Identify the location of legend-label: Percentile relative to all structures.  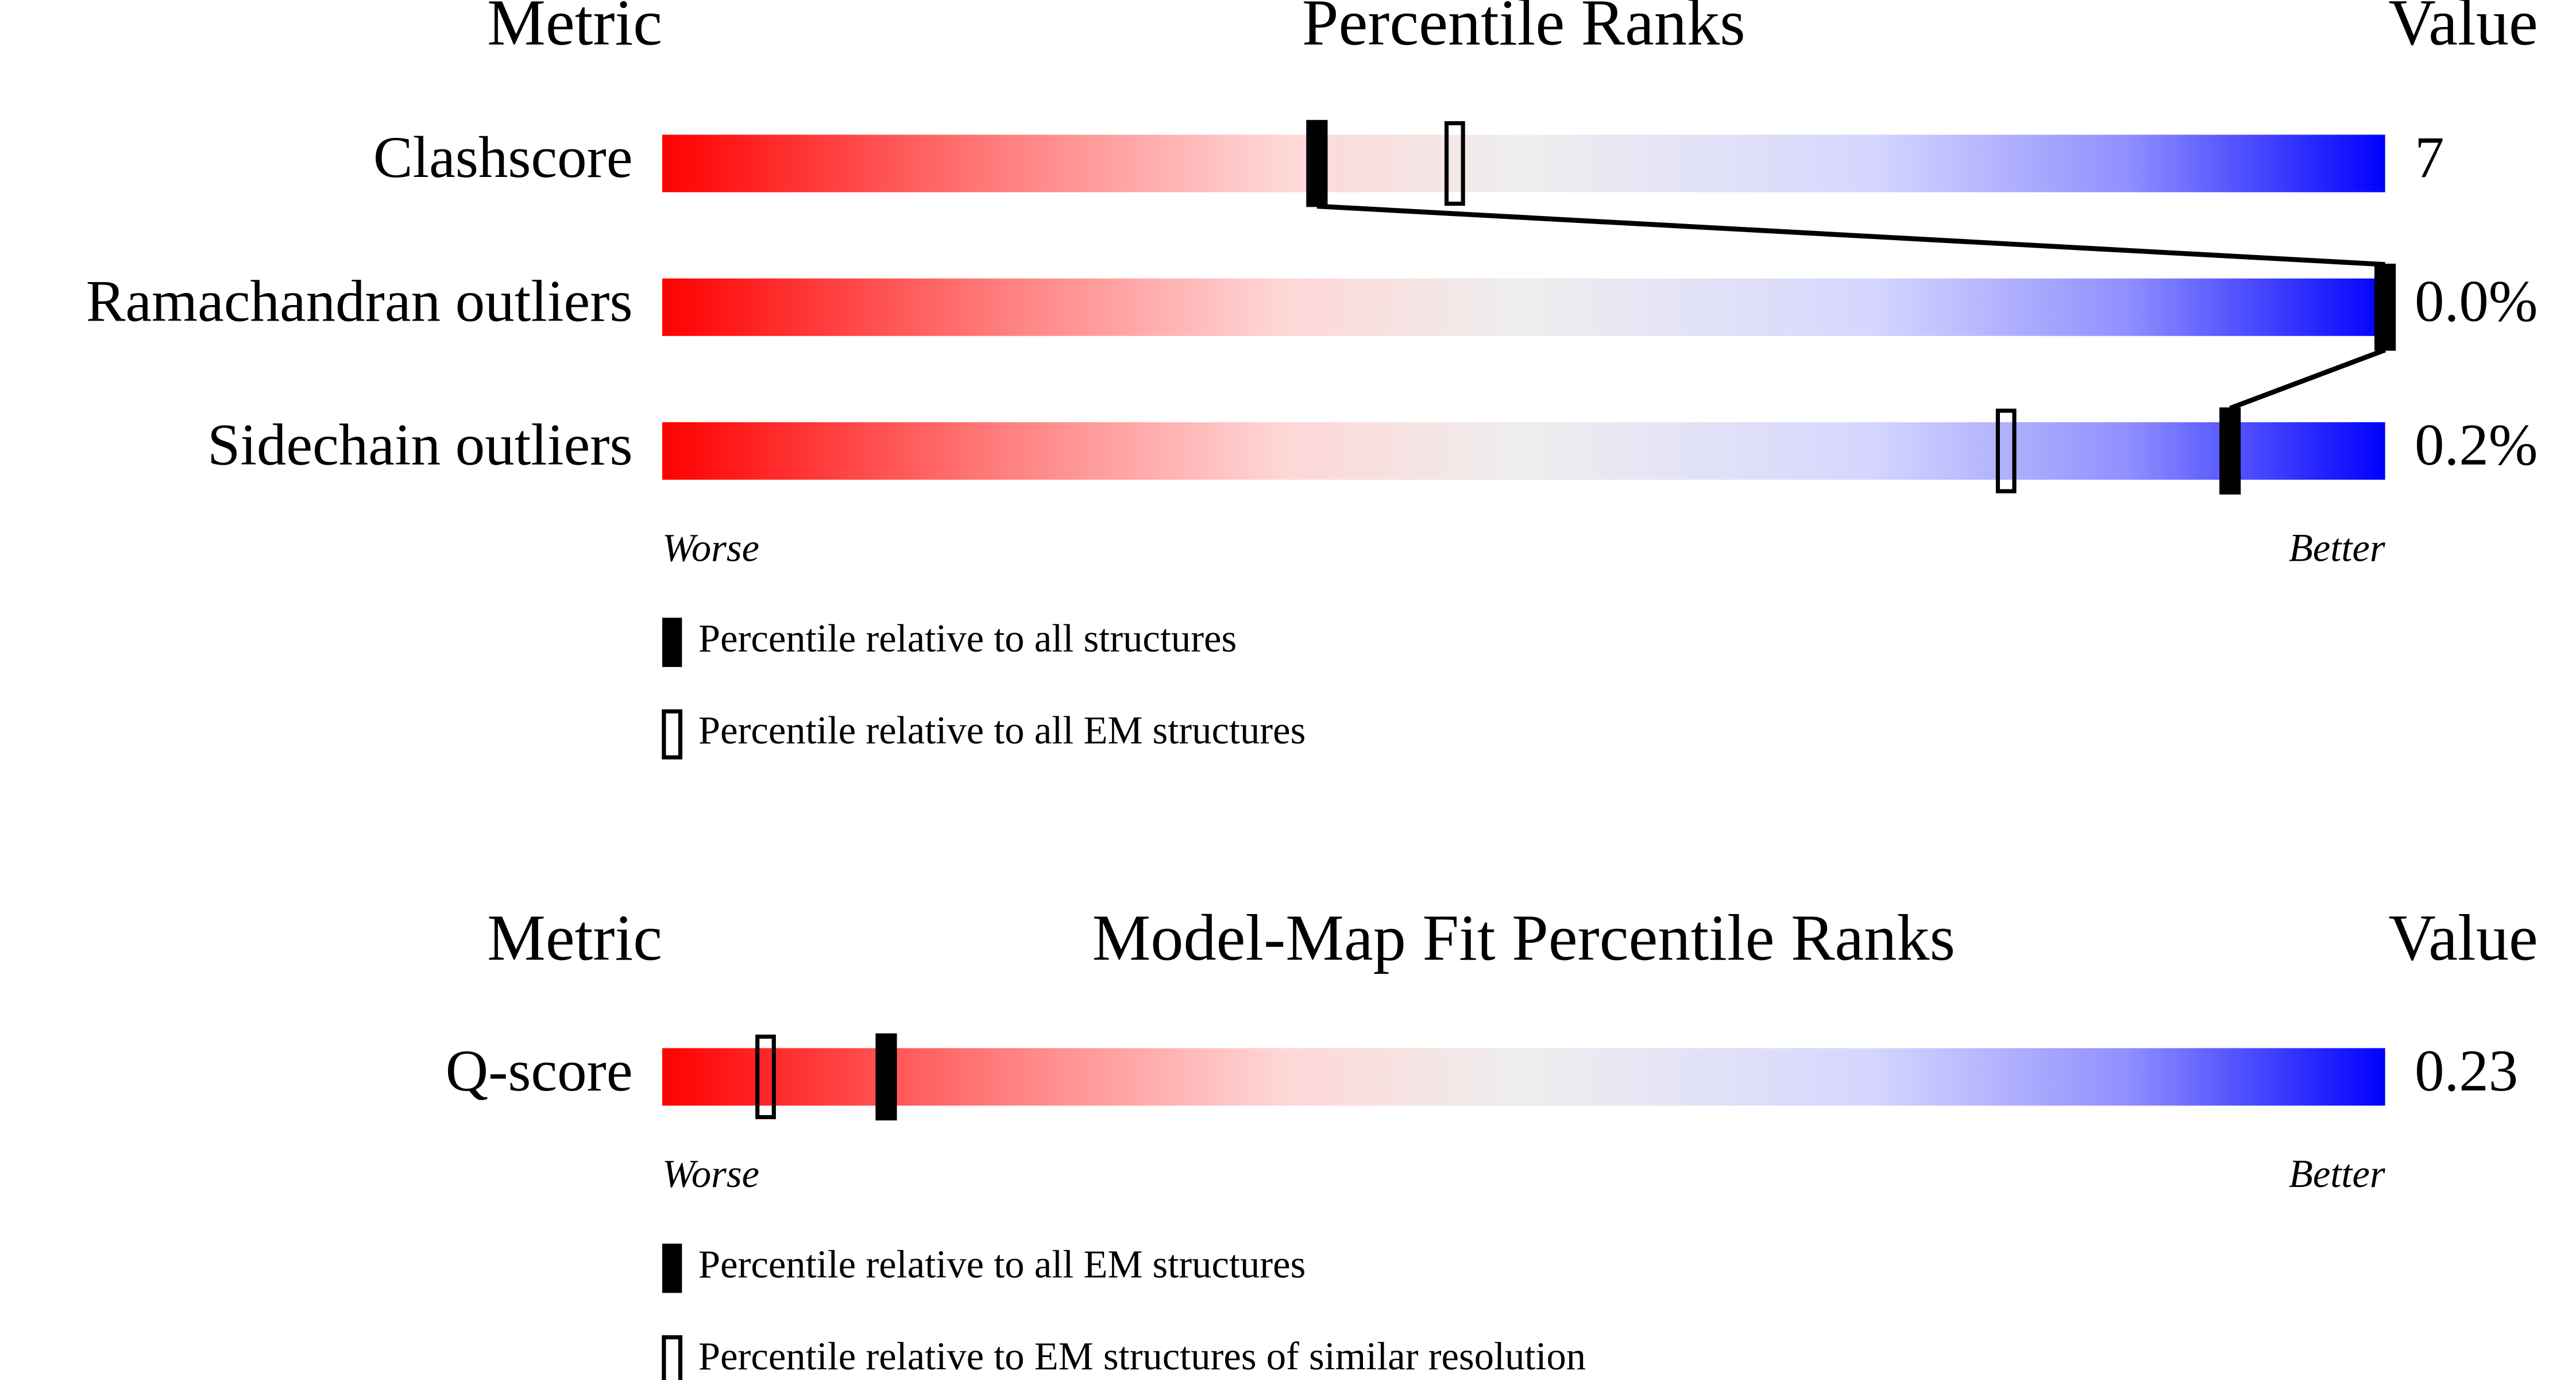
(967, 638).